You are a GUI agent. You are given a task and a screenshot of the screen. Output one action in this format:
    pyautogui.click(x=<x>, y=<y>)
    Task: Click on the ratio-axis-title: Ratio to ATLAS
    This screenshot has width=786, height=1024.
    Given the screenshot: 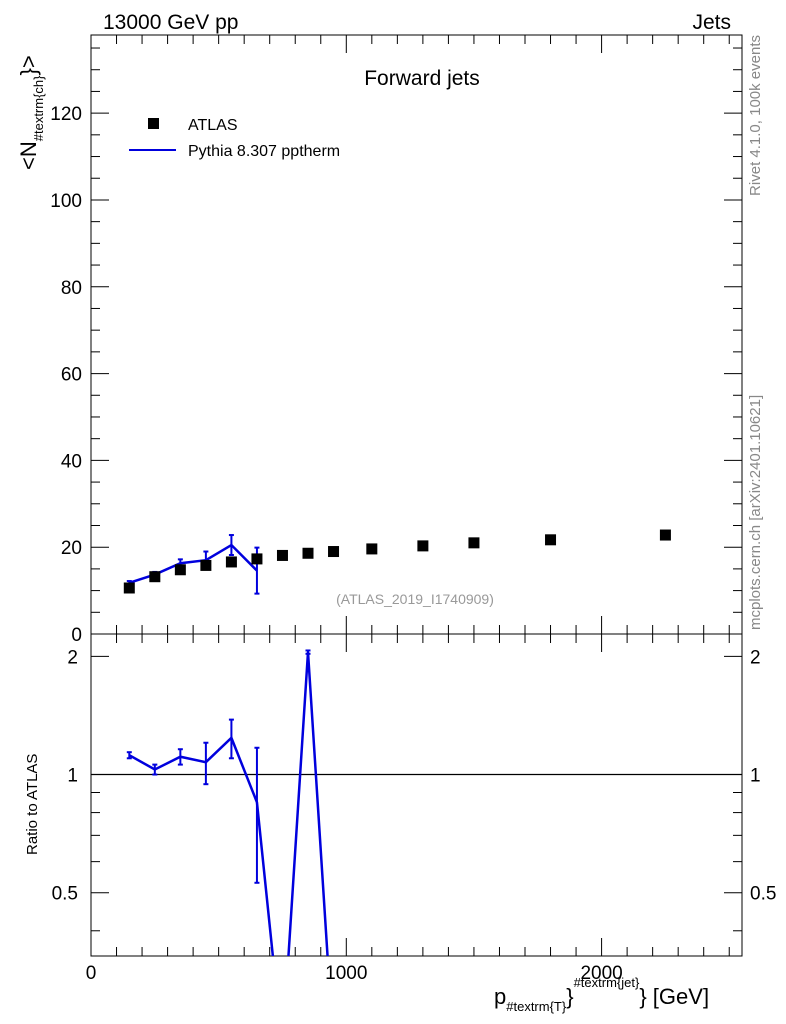 What is the action you would take?
    pyautogui.click(x=32, y=804)
    